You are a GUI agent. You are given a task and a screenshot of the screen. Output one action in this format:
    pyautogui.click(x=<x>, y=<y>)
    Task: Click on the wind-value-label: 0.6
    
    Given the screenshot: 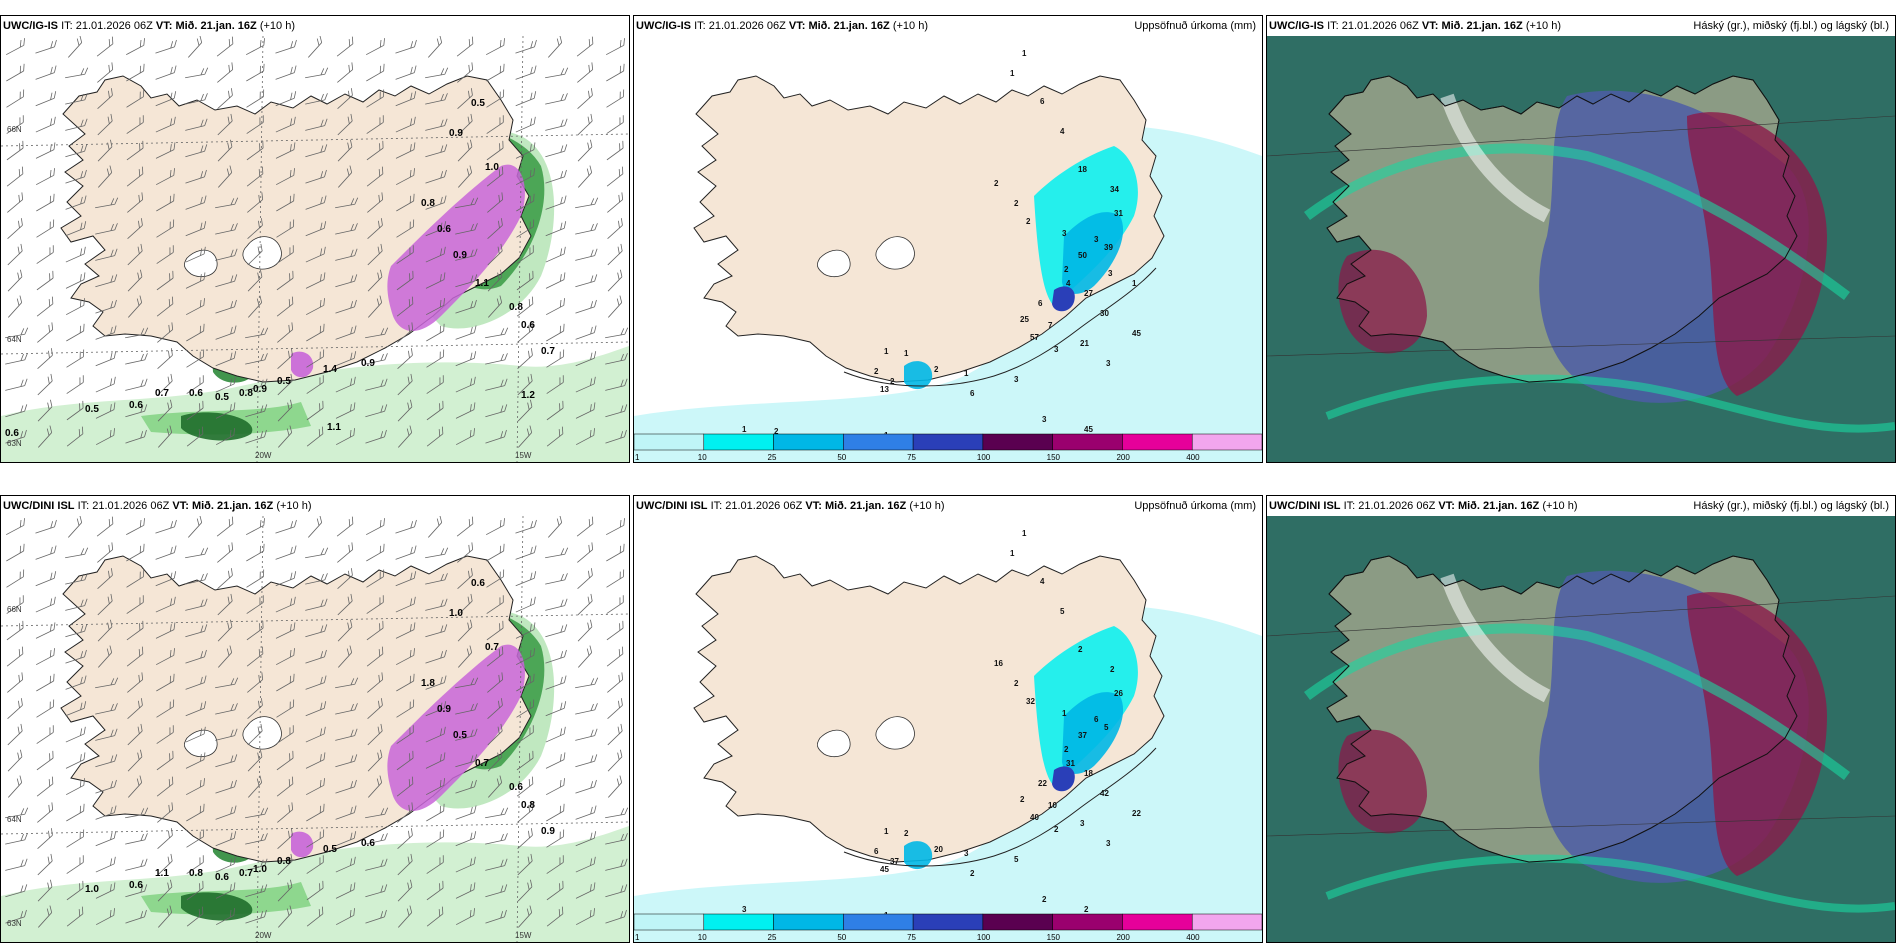 What is the action you would take?
    pyautogui.click(x=136, y=405)
    